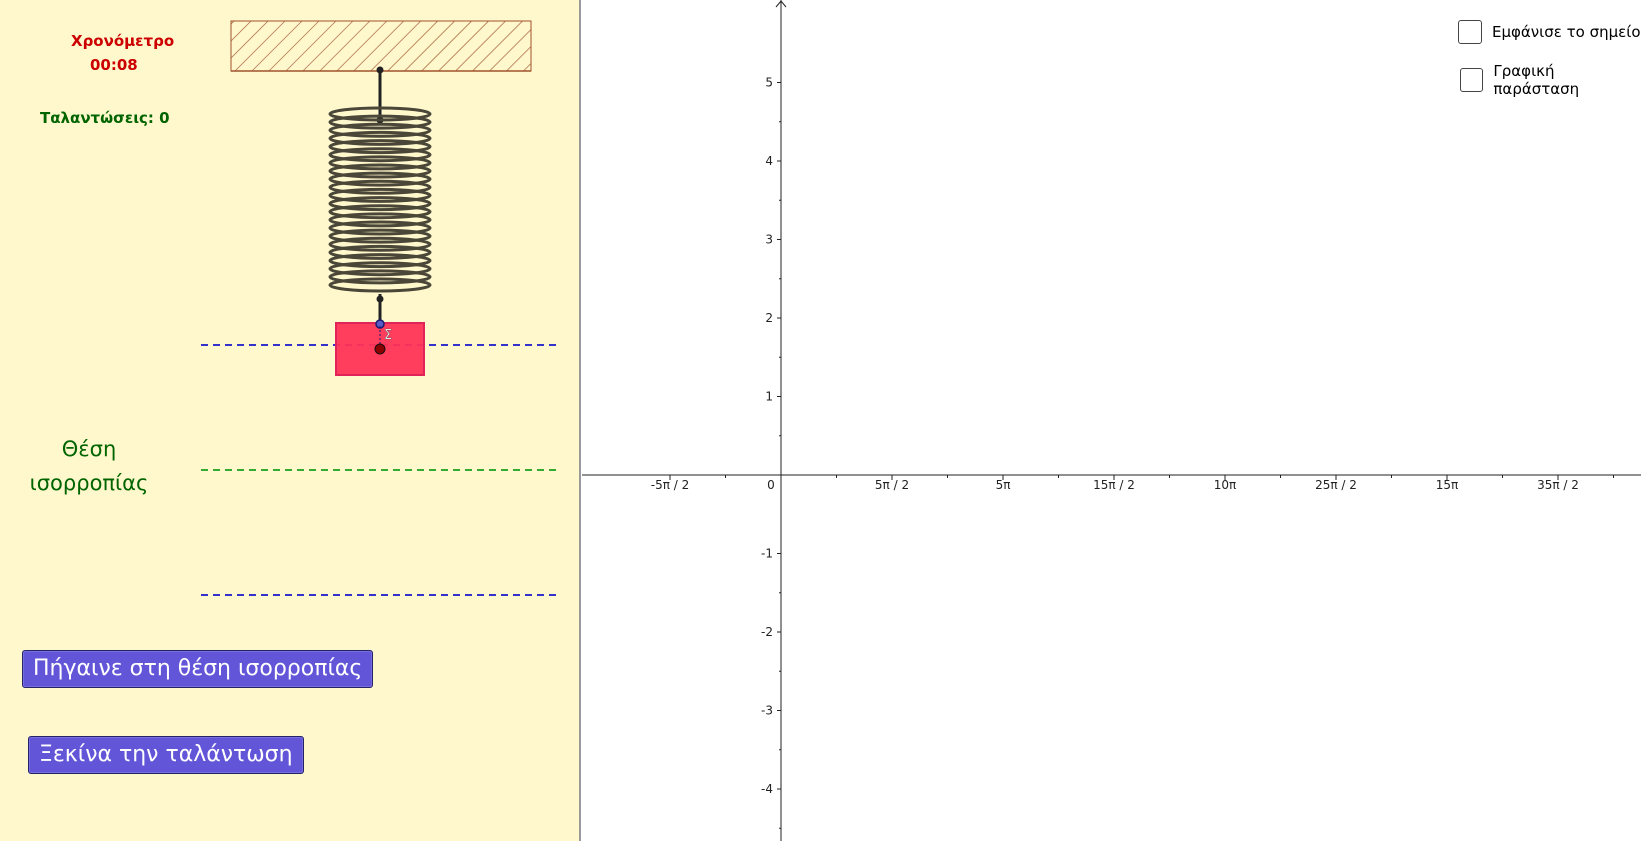  What do you see at coordinates (1225, 485) in the screenshot?
I see `x-tick-label: 10π` at bounding box center [1225, 485].